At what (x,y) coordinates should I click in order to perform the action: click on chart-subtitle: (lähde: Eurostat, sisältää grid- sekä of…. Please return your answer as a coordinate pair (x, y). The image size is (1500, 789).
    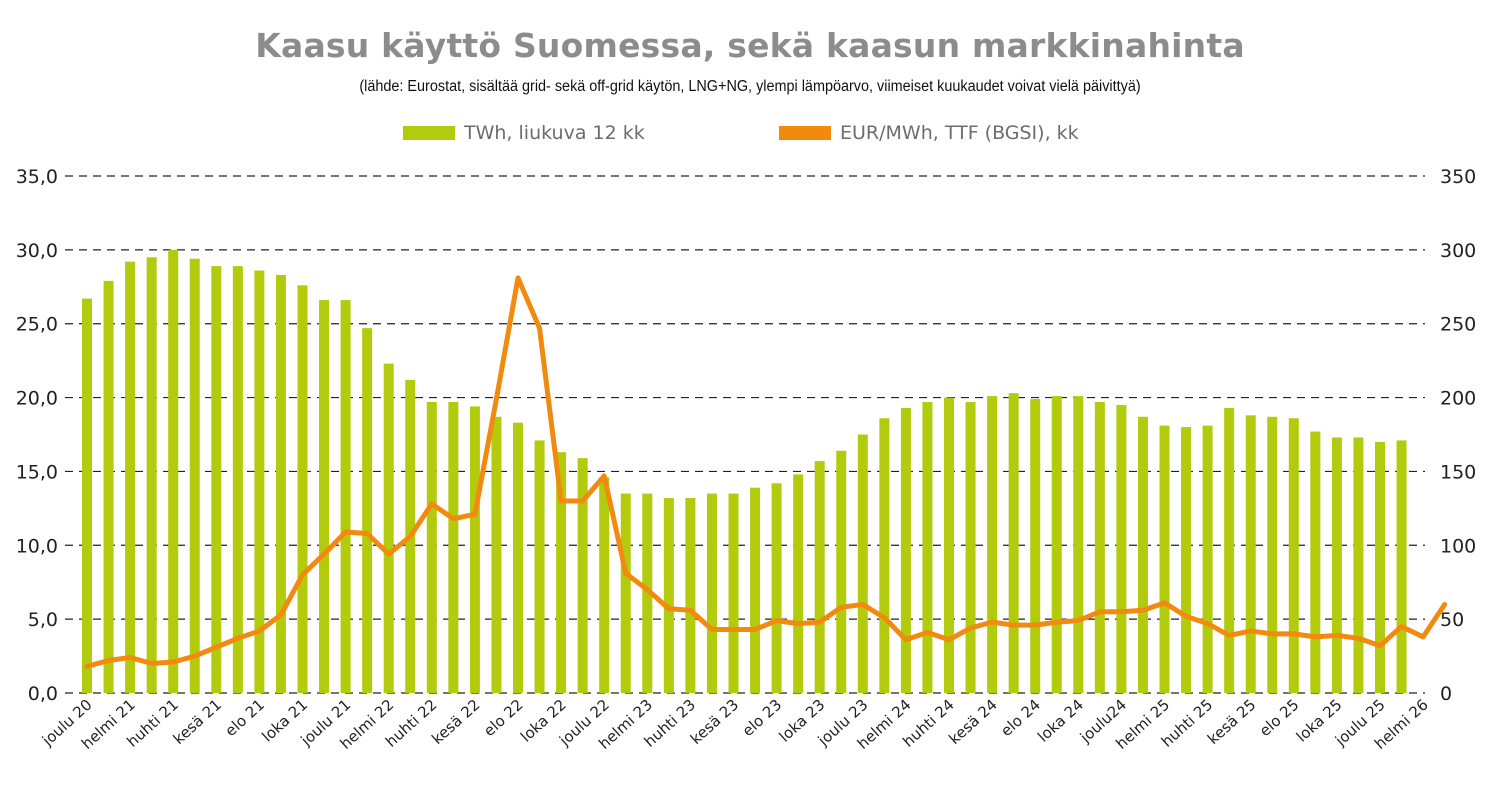
    Looking at the image, I should click on (750, 86).